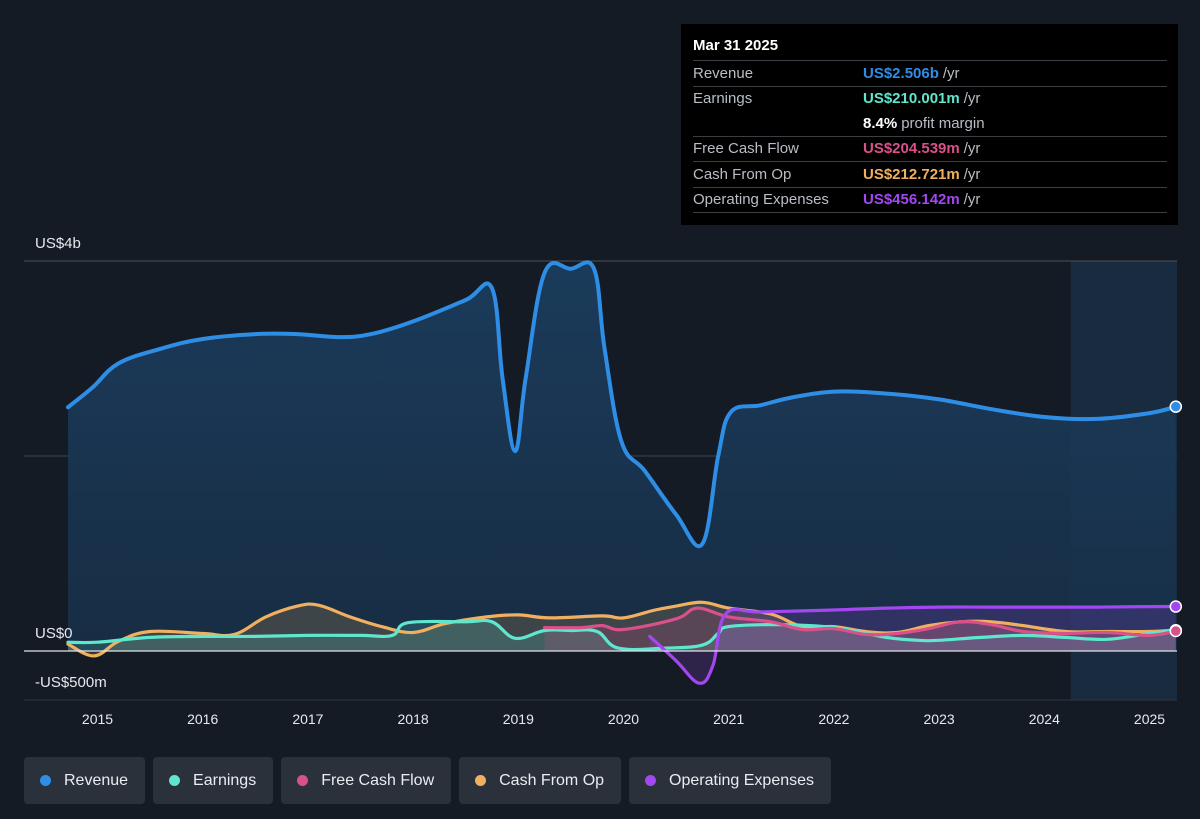 This screenshot has width=1200, height=819. Describe the element at coordinates (911, 174) in the screenshot. I see `tooltip-row-value: US$212.721m` at that location.